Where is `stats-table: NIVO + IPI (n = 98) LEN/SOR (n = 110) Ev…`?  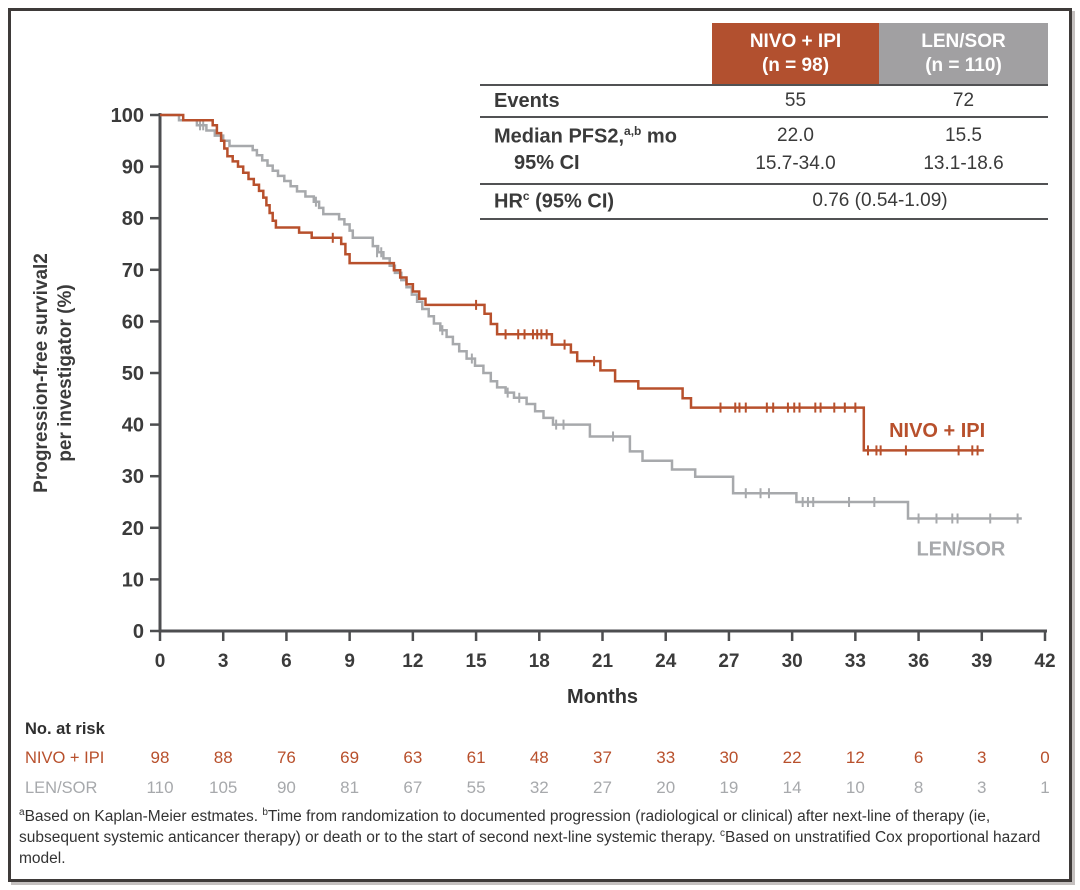
stats-table: NIVO + IPI (n = 98) LEN/SOR (n = 110) Ev… is located at coordinates (764, 121).